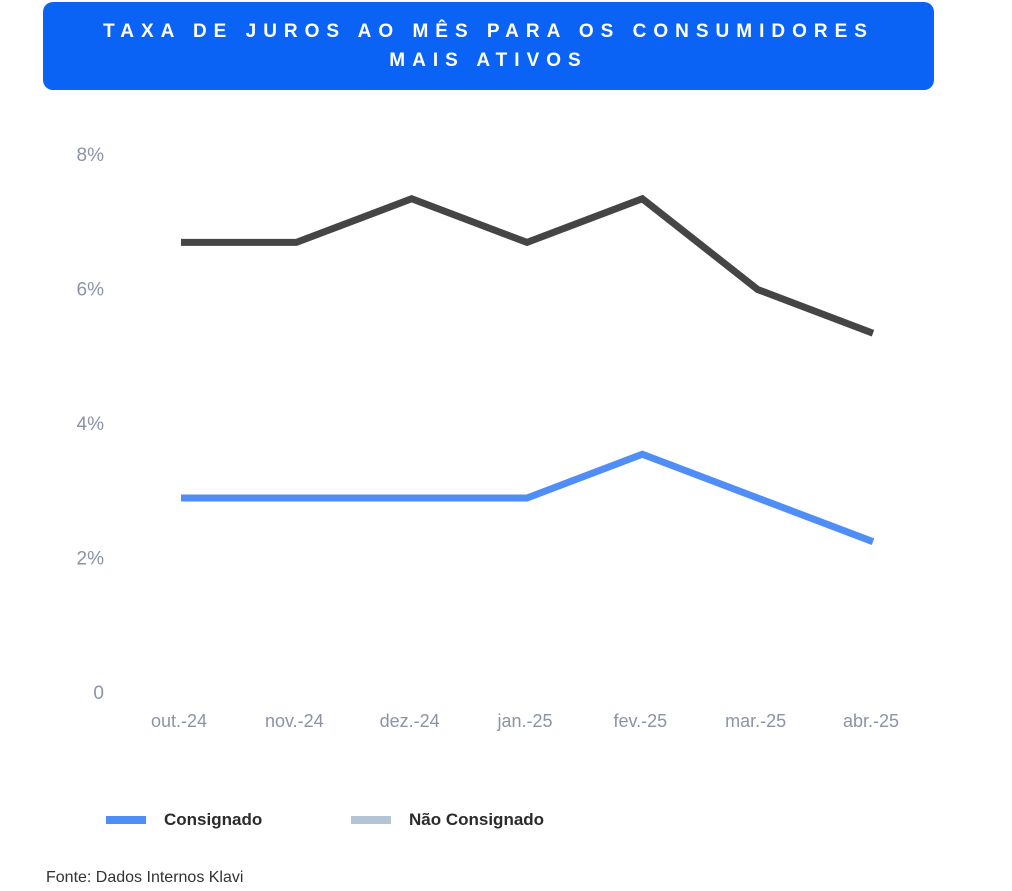  I want to click on chart-legend: Consignado Não Consignado, so click(506, 820).